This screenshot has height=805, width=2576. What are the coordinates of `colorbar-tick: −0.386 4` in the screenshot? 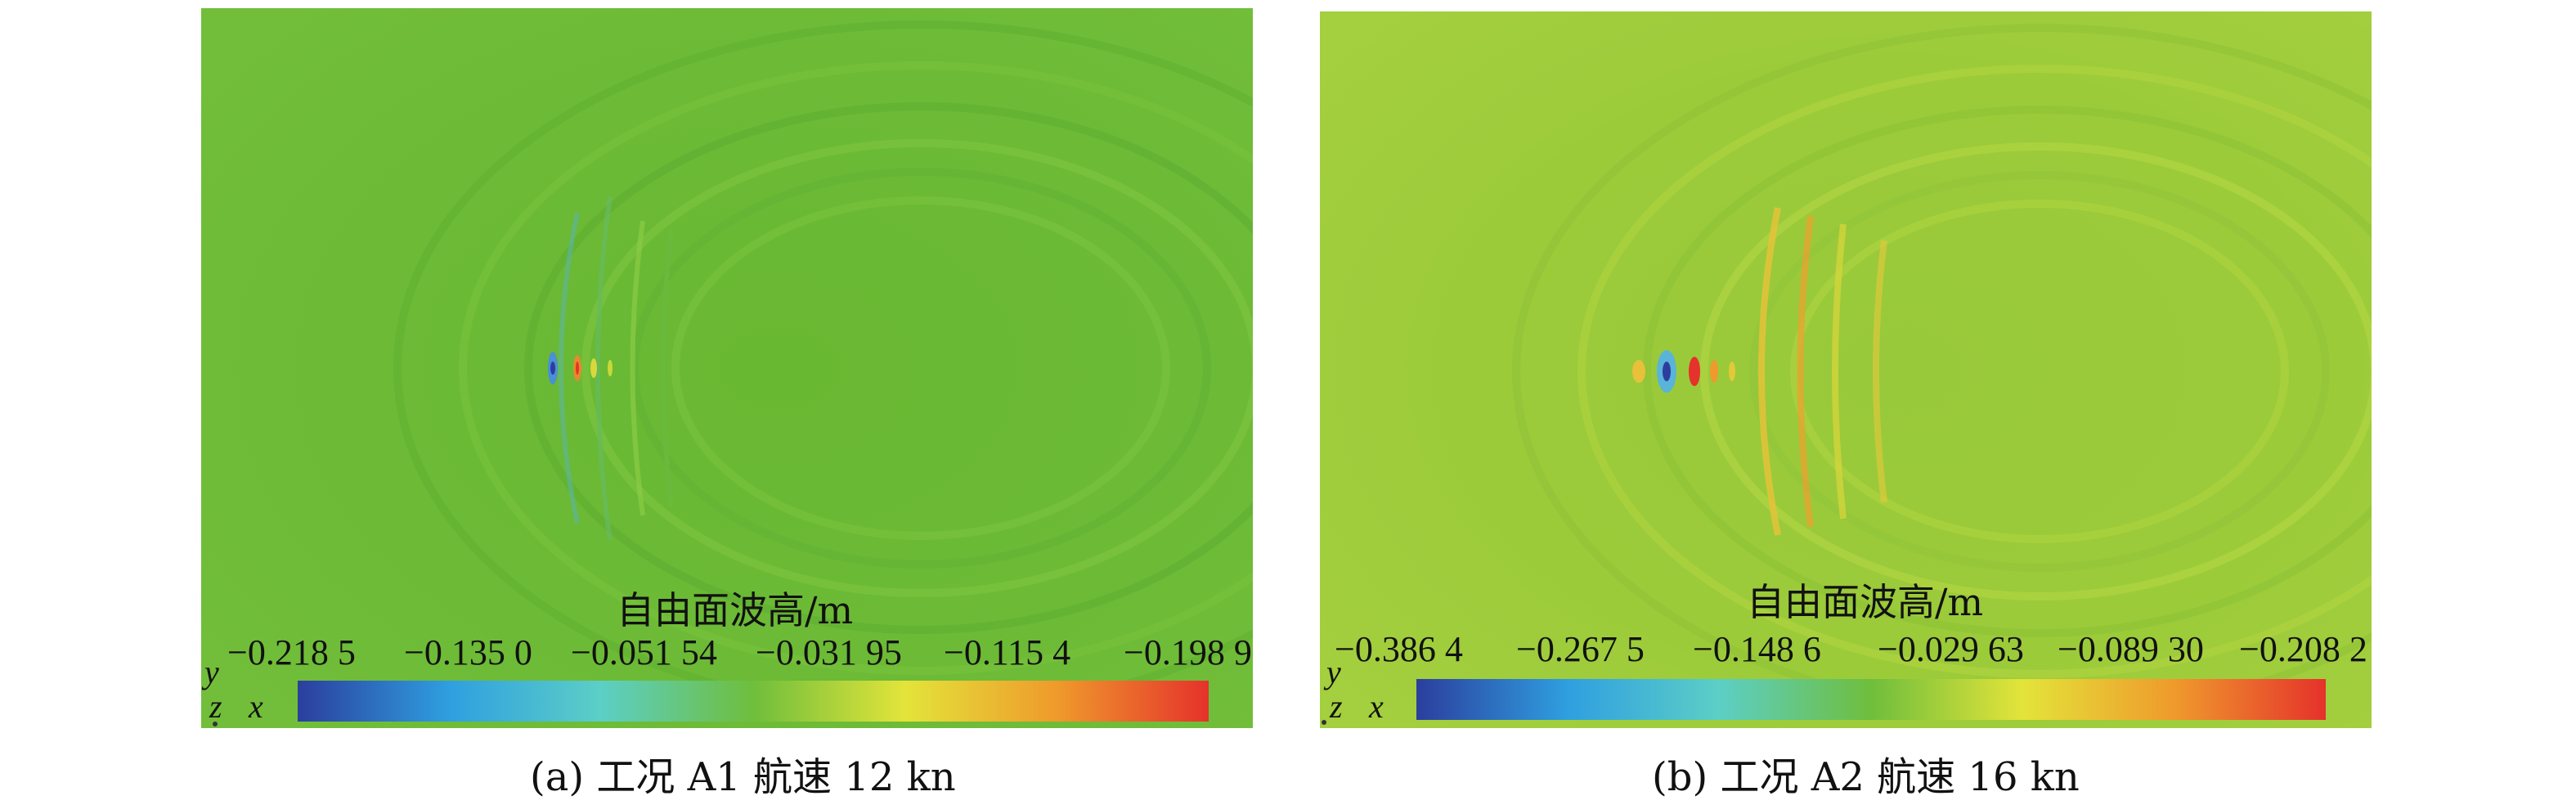 It's located at (1399, 649).